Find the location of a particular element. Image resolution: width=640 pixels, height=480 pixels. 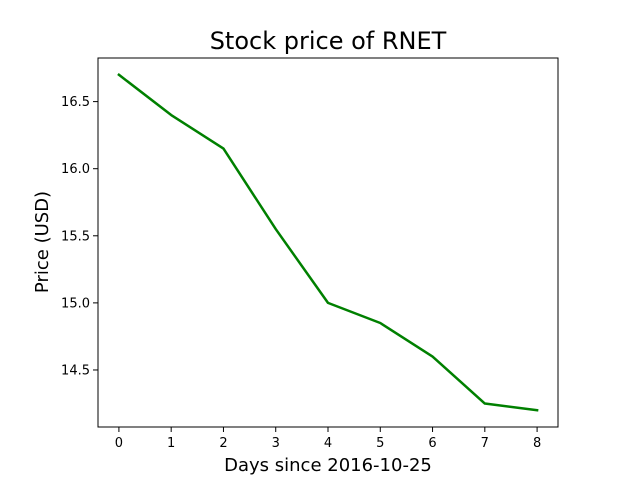

x-tick-label: 6 is located at coordinates (432, 443).